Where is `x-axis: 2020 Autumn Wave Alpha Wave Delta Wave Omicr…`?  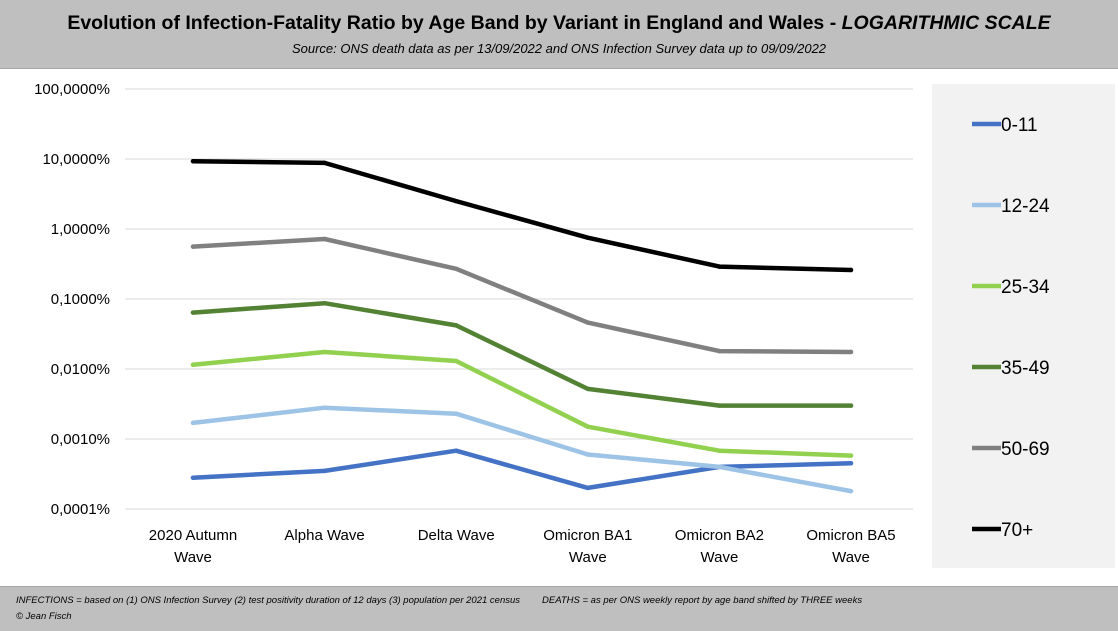 x-axis: 2020 Autumn Wave Alpha Wave Delta Wave Omicr… is located at coordinates (522, 546).